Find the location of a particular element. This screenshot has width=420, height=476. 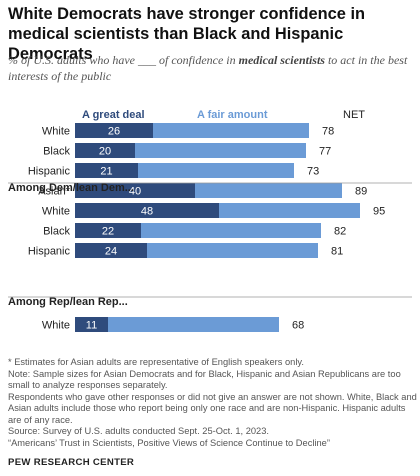

value-label-great-deal: 40 is located at coordinates (135, 192).